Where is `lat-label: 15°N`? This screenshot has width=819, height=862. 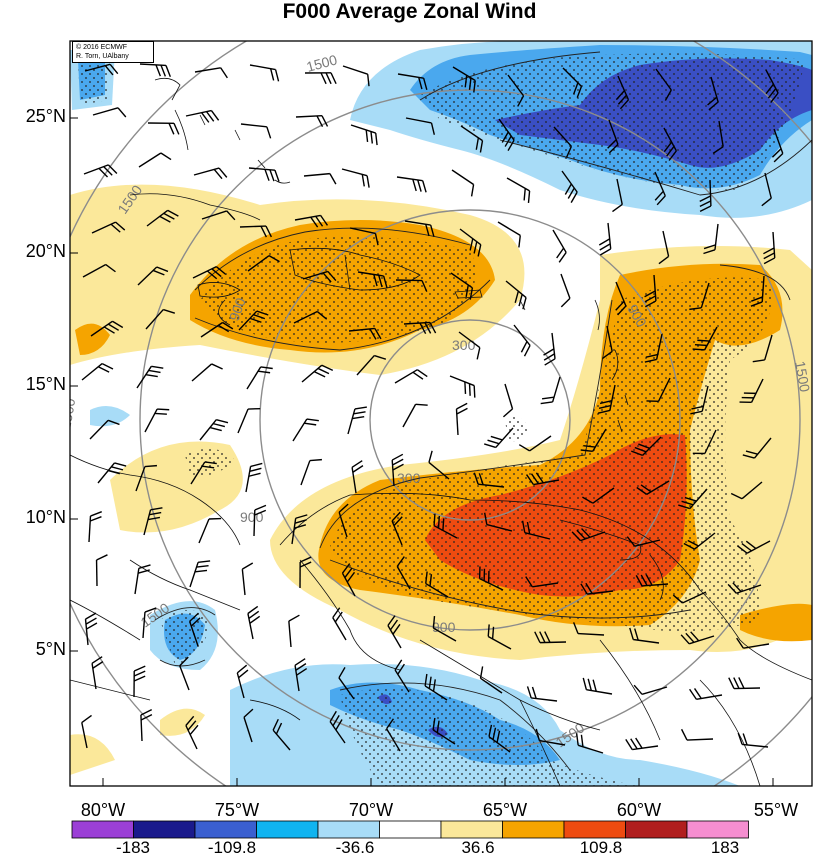
lat-label: 15°N is located at coordinates (45, 384).